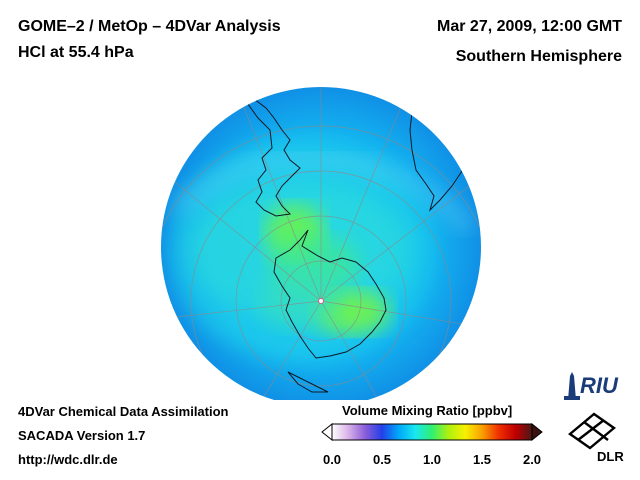 This screenshot has height=480, width=640. Describe the element at coordinates (482, 459) in the screenshot. I see `colorbar-tick-label: 1.5` at that location.